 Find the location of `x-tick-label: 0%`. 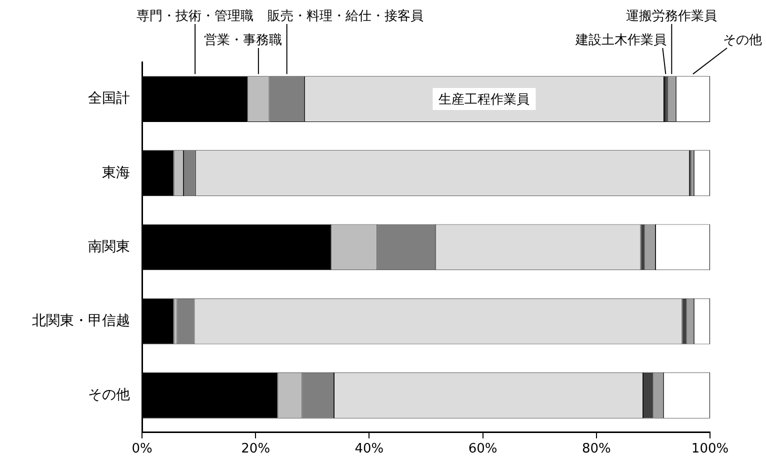

x-tick-label: 0% is located at coordinates (142, 449).